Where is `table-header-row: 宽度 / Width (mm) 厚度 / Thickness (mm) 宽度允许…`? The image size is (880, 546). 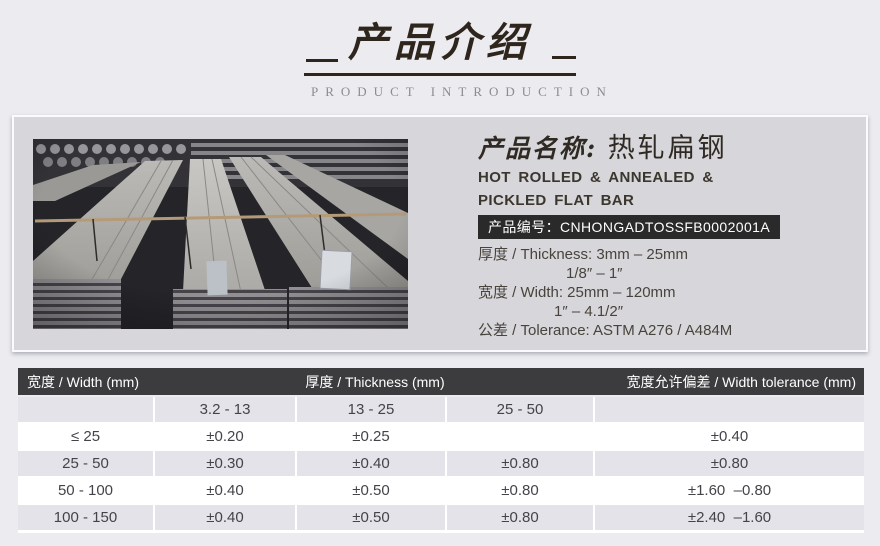
table-header-row: 宽度 / Width (mm) 厚度 / Thickness (mm) 宽度允许… is located at coordinates (441, 381).